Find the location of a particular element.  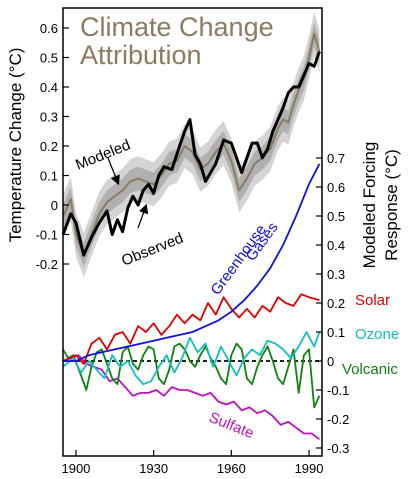

y-right-tick-label: 0.6 is located at coordinates (336, 187).